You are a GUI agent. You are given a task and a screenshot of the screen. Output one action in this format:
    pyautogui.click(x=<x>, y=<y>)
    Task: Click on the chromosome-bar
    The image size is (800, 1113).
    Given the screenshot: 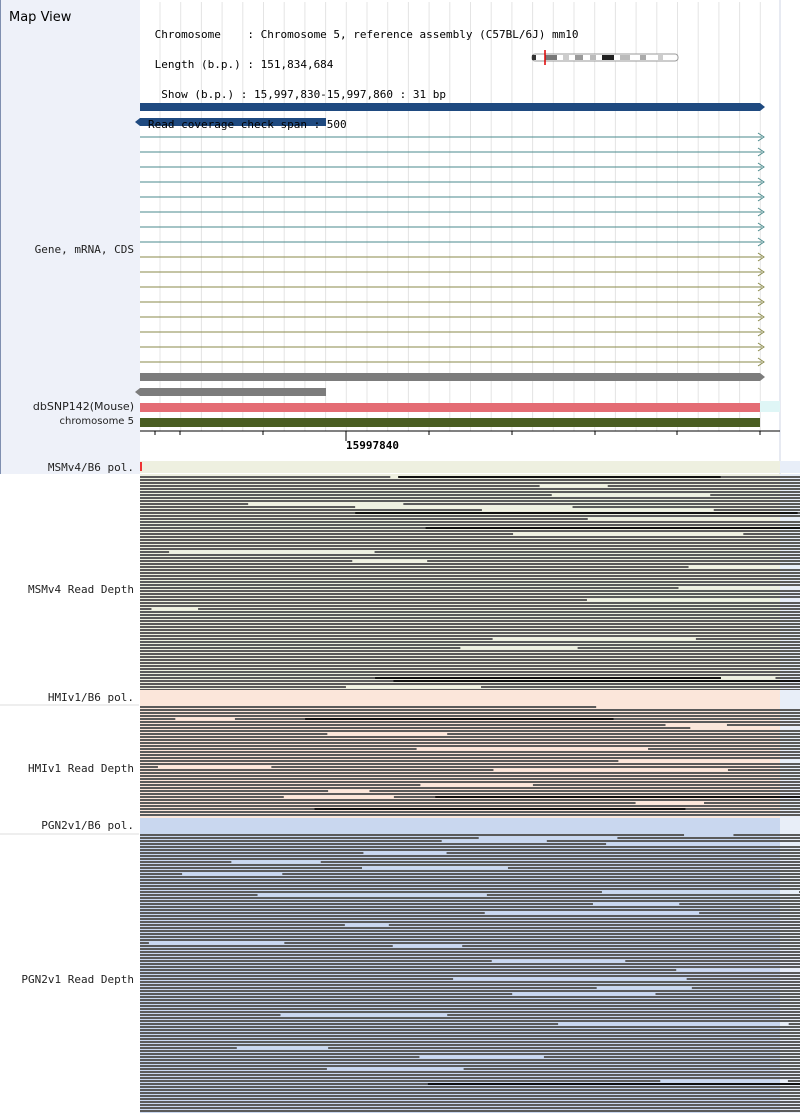 What is the action you would take?
    pyautogui.click(x=450, y=422)
    